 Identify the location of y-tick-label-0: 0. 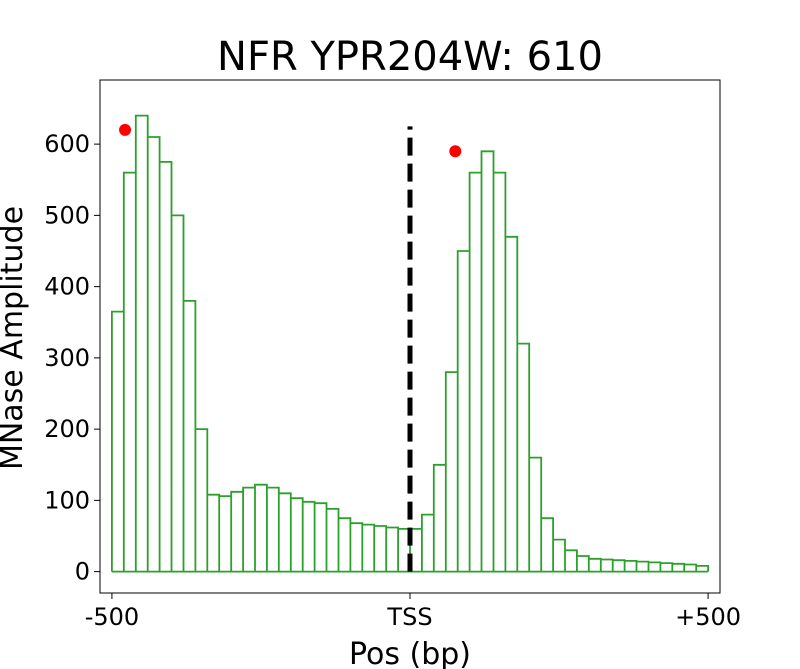
(82, 572).